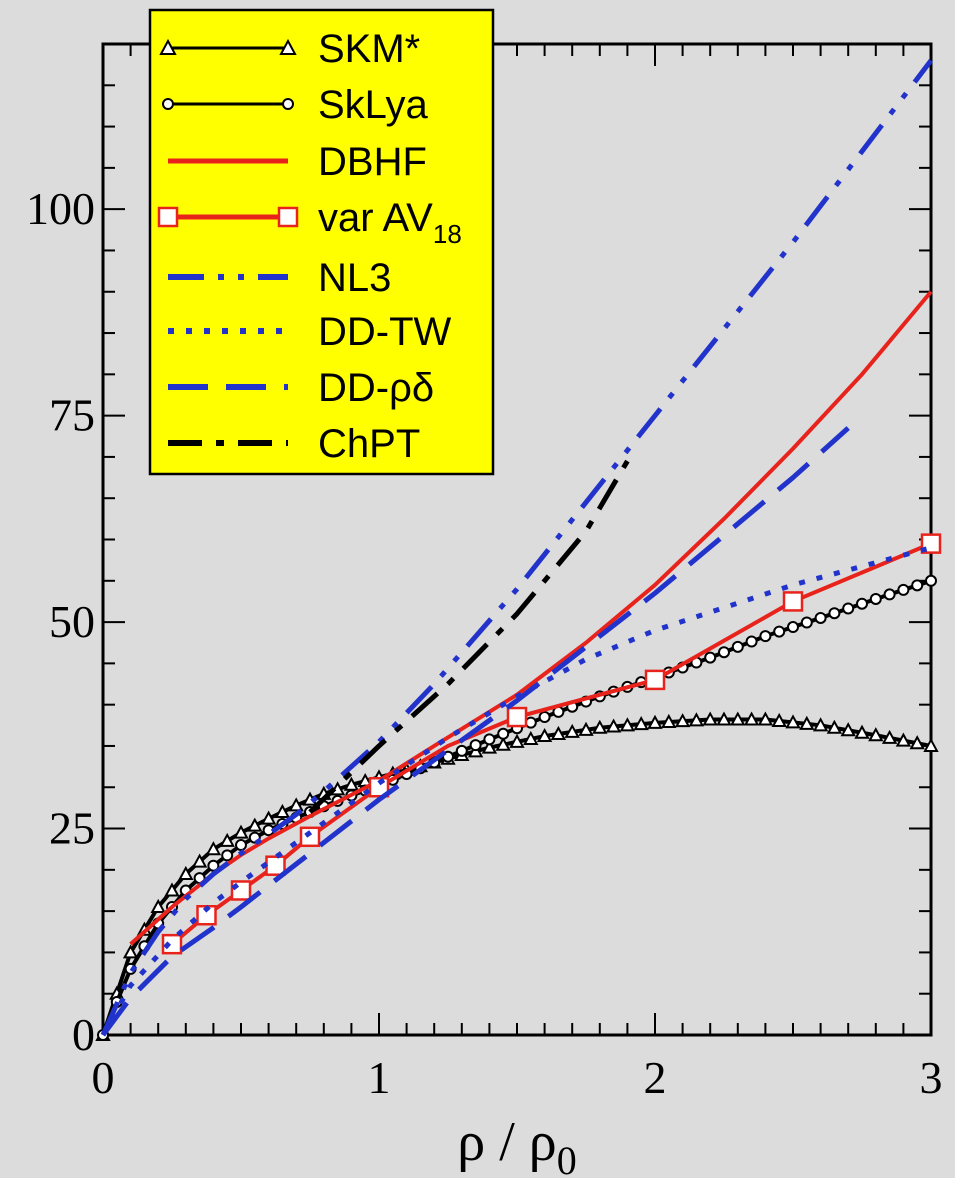  What do you see at coordinates (294, 444) in the screenshot?
I see `legend-entry: ChPT` at bounding box center [294, 444].